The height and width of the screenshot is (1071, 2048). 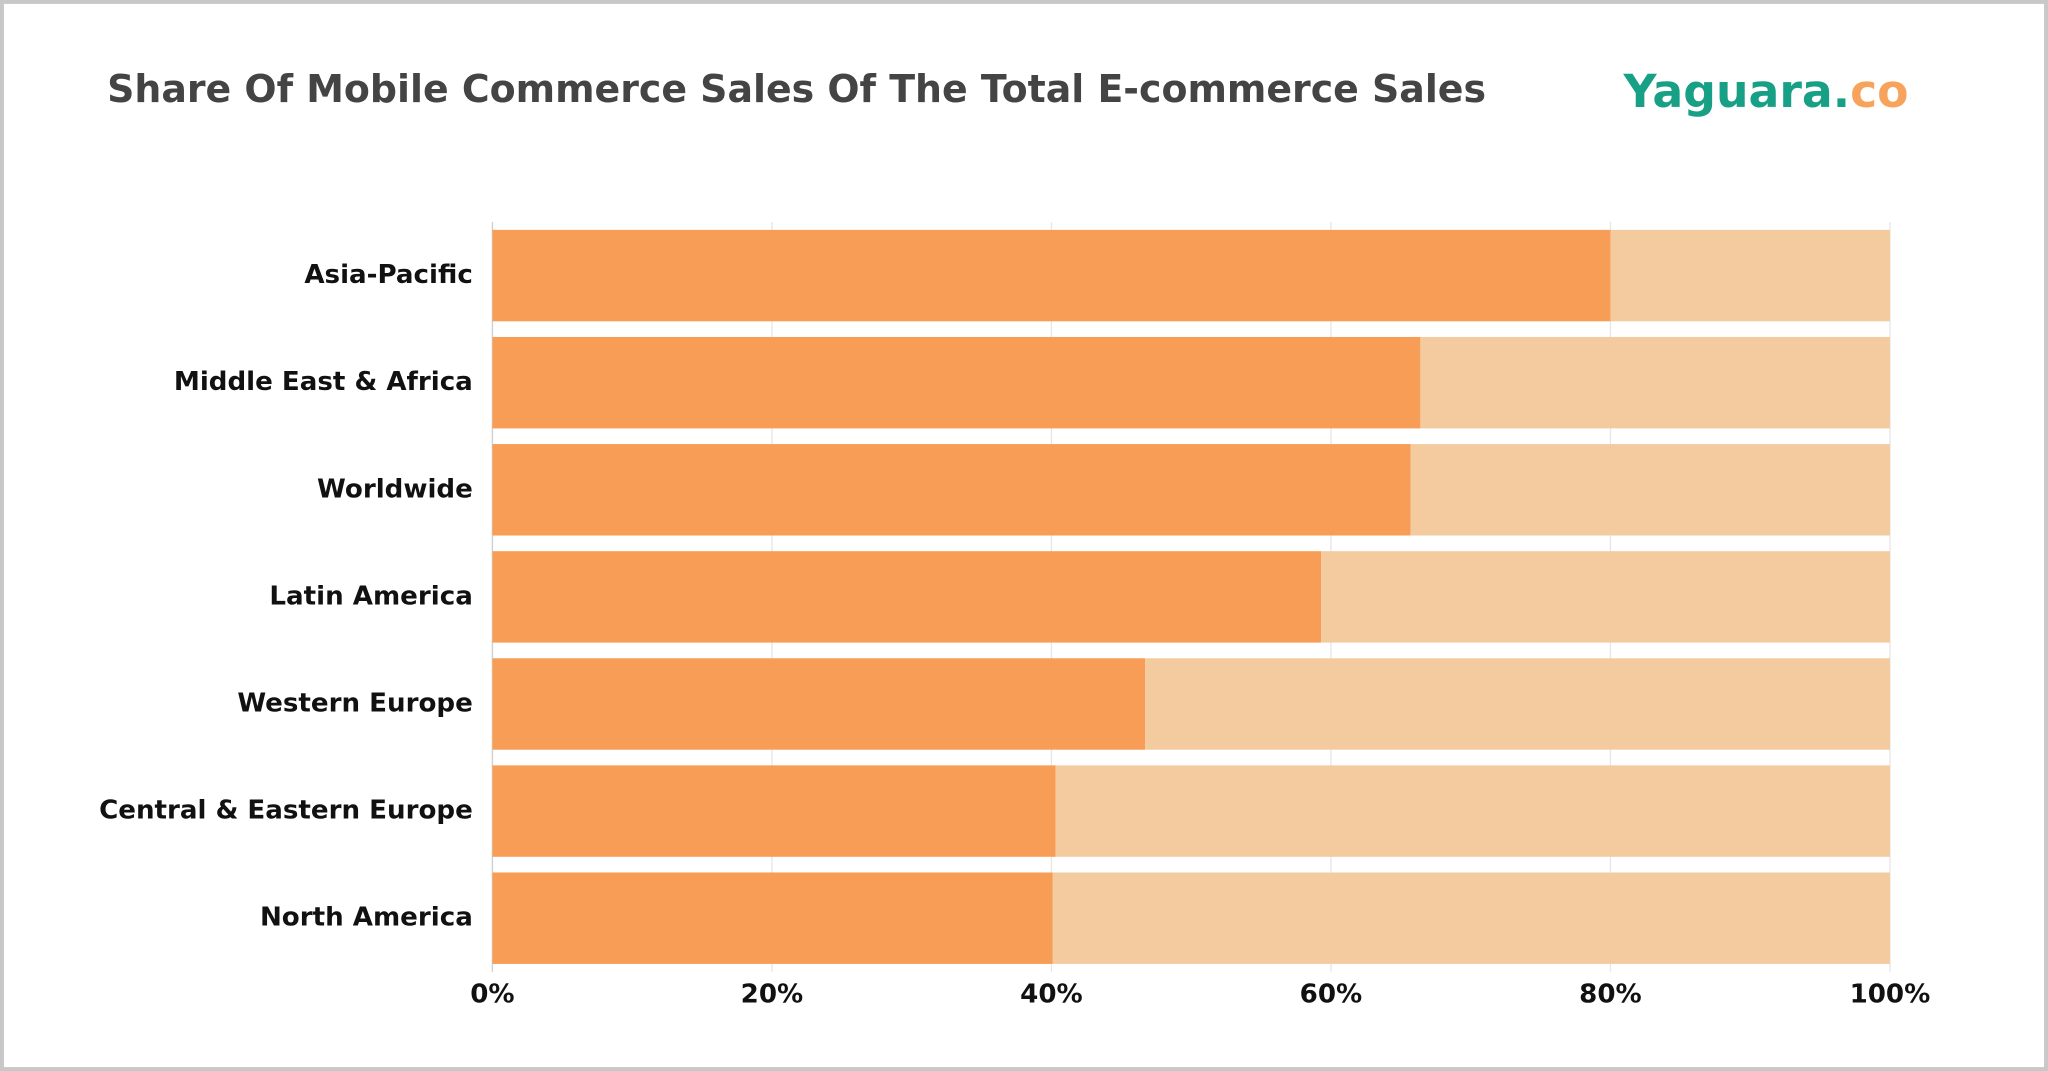 I want to click on x-tick-label: 60%, so click(x=1331, y=995).